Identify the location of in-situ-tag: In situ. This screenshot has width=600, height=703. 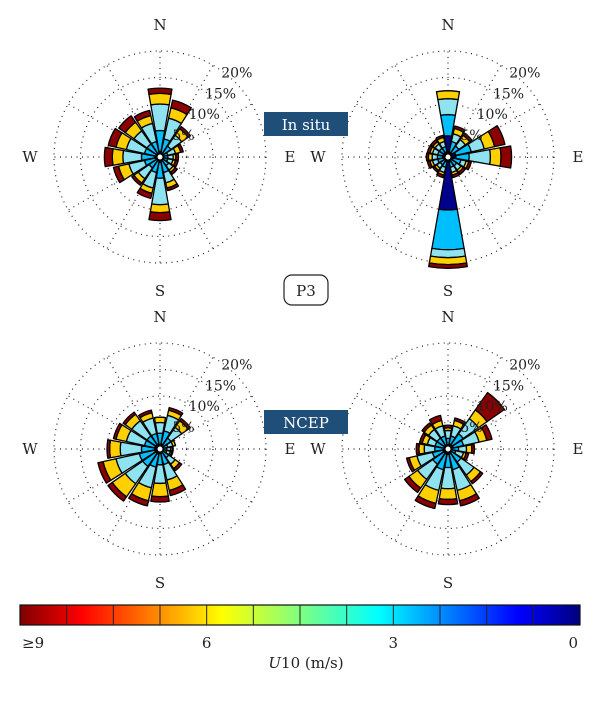
(306, 124).